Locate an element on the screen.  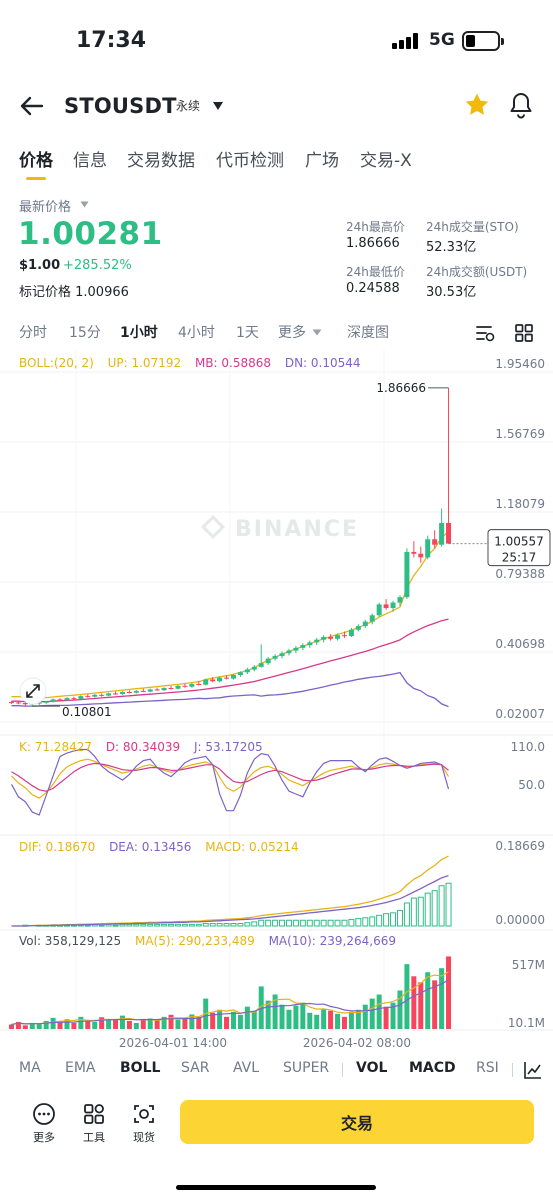
indicator-ema: EMA is located at coordinates (80, 1068).